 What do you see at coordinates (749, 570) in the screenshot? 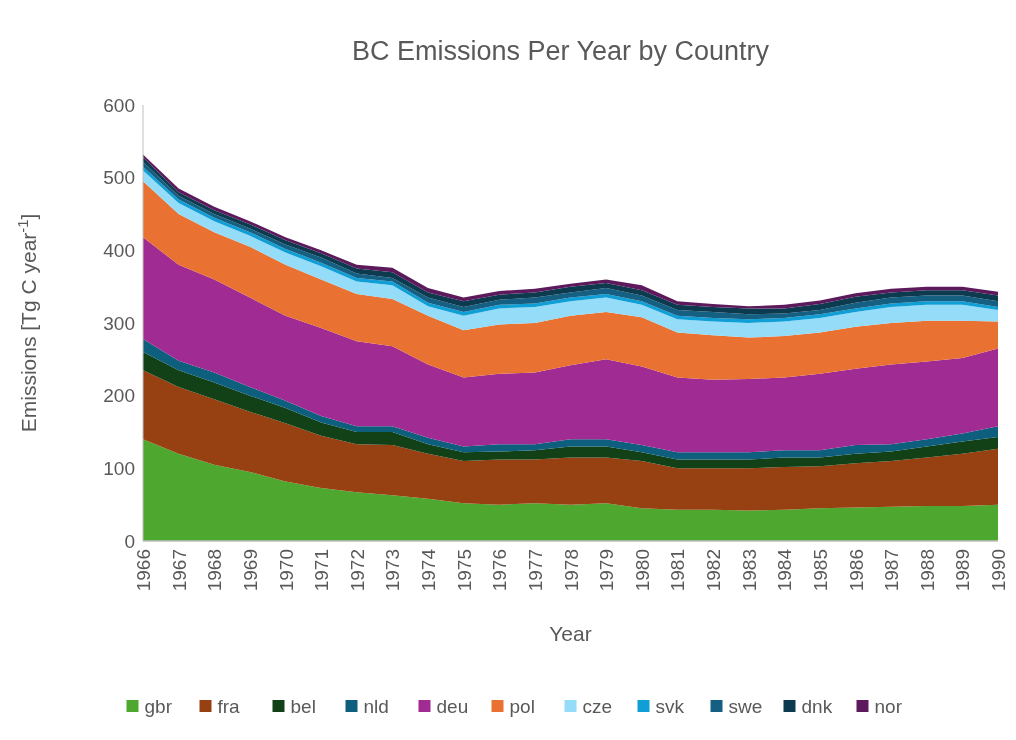
I see `x-tick-label: 1983` at bounding box center [749, 570].